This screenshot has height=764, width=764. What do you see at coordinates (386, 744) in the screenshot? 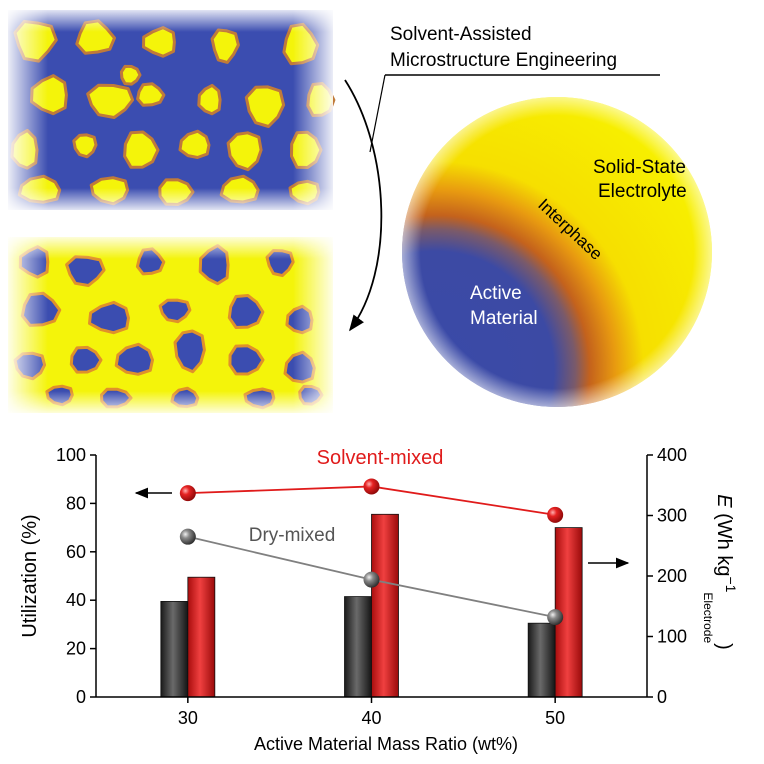
I see `x-axis-title: Active Material Mass Ratio (wt%)` at bounding box center [386, 744].